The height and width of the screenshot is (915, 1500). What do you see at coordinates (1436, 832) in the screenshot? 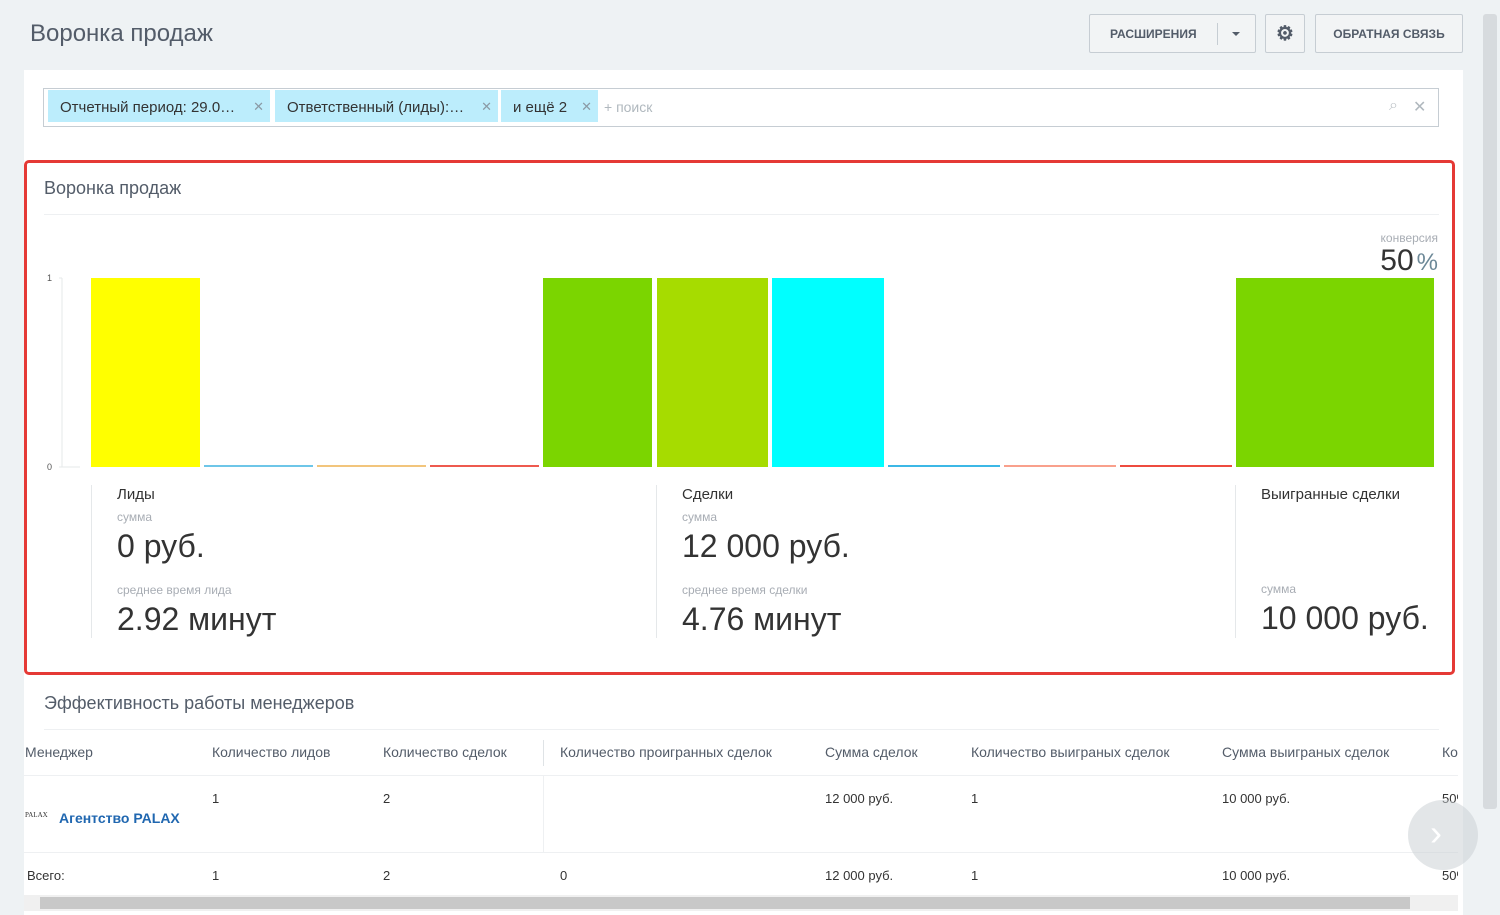
I see `chevron: ›` at bounding box center [1436, 832].